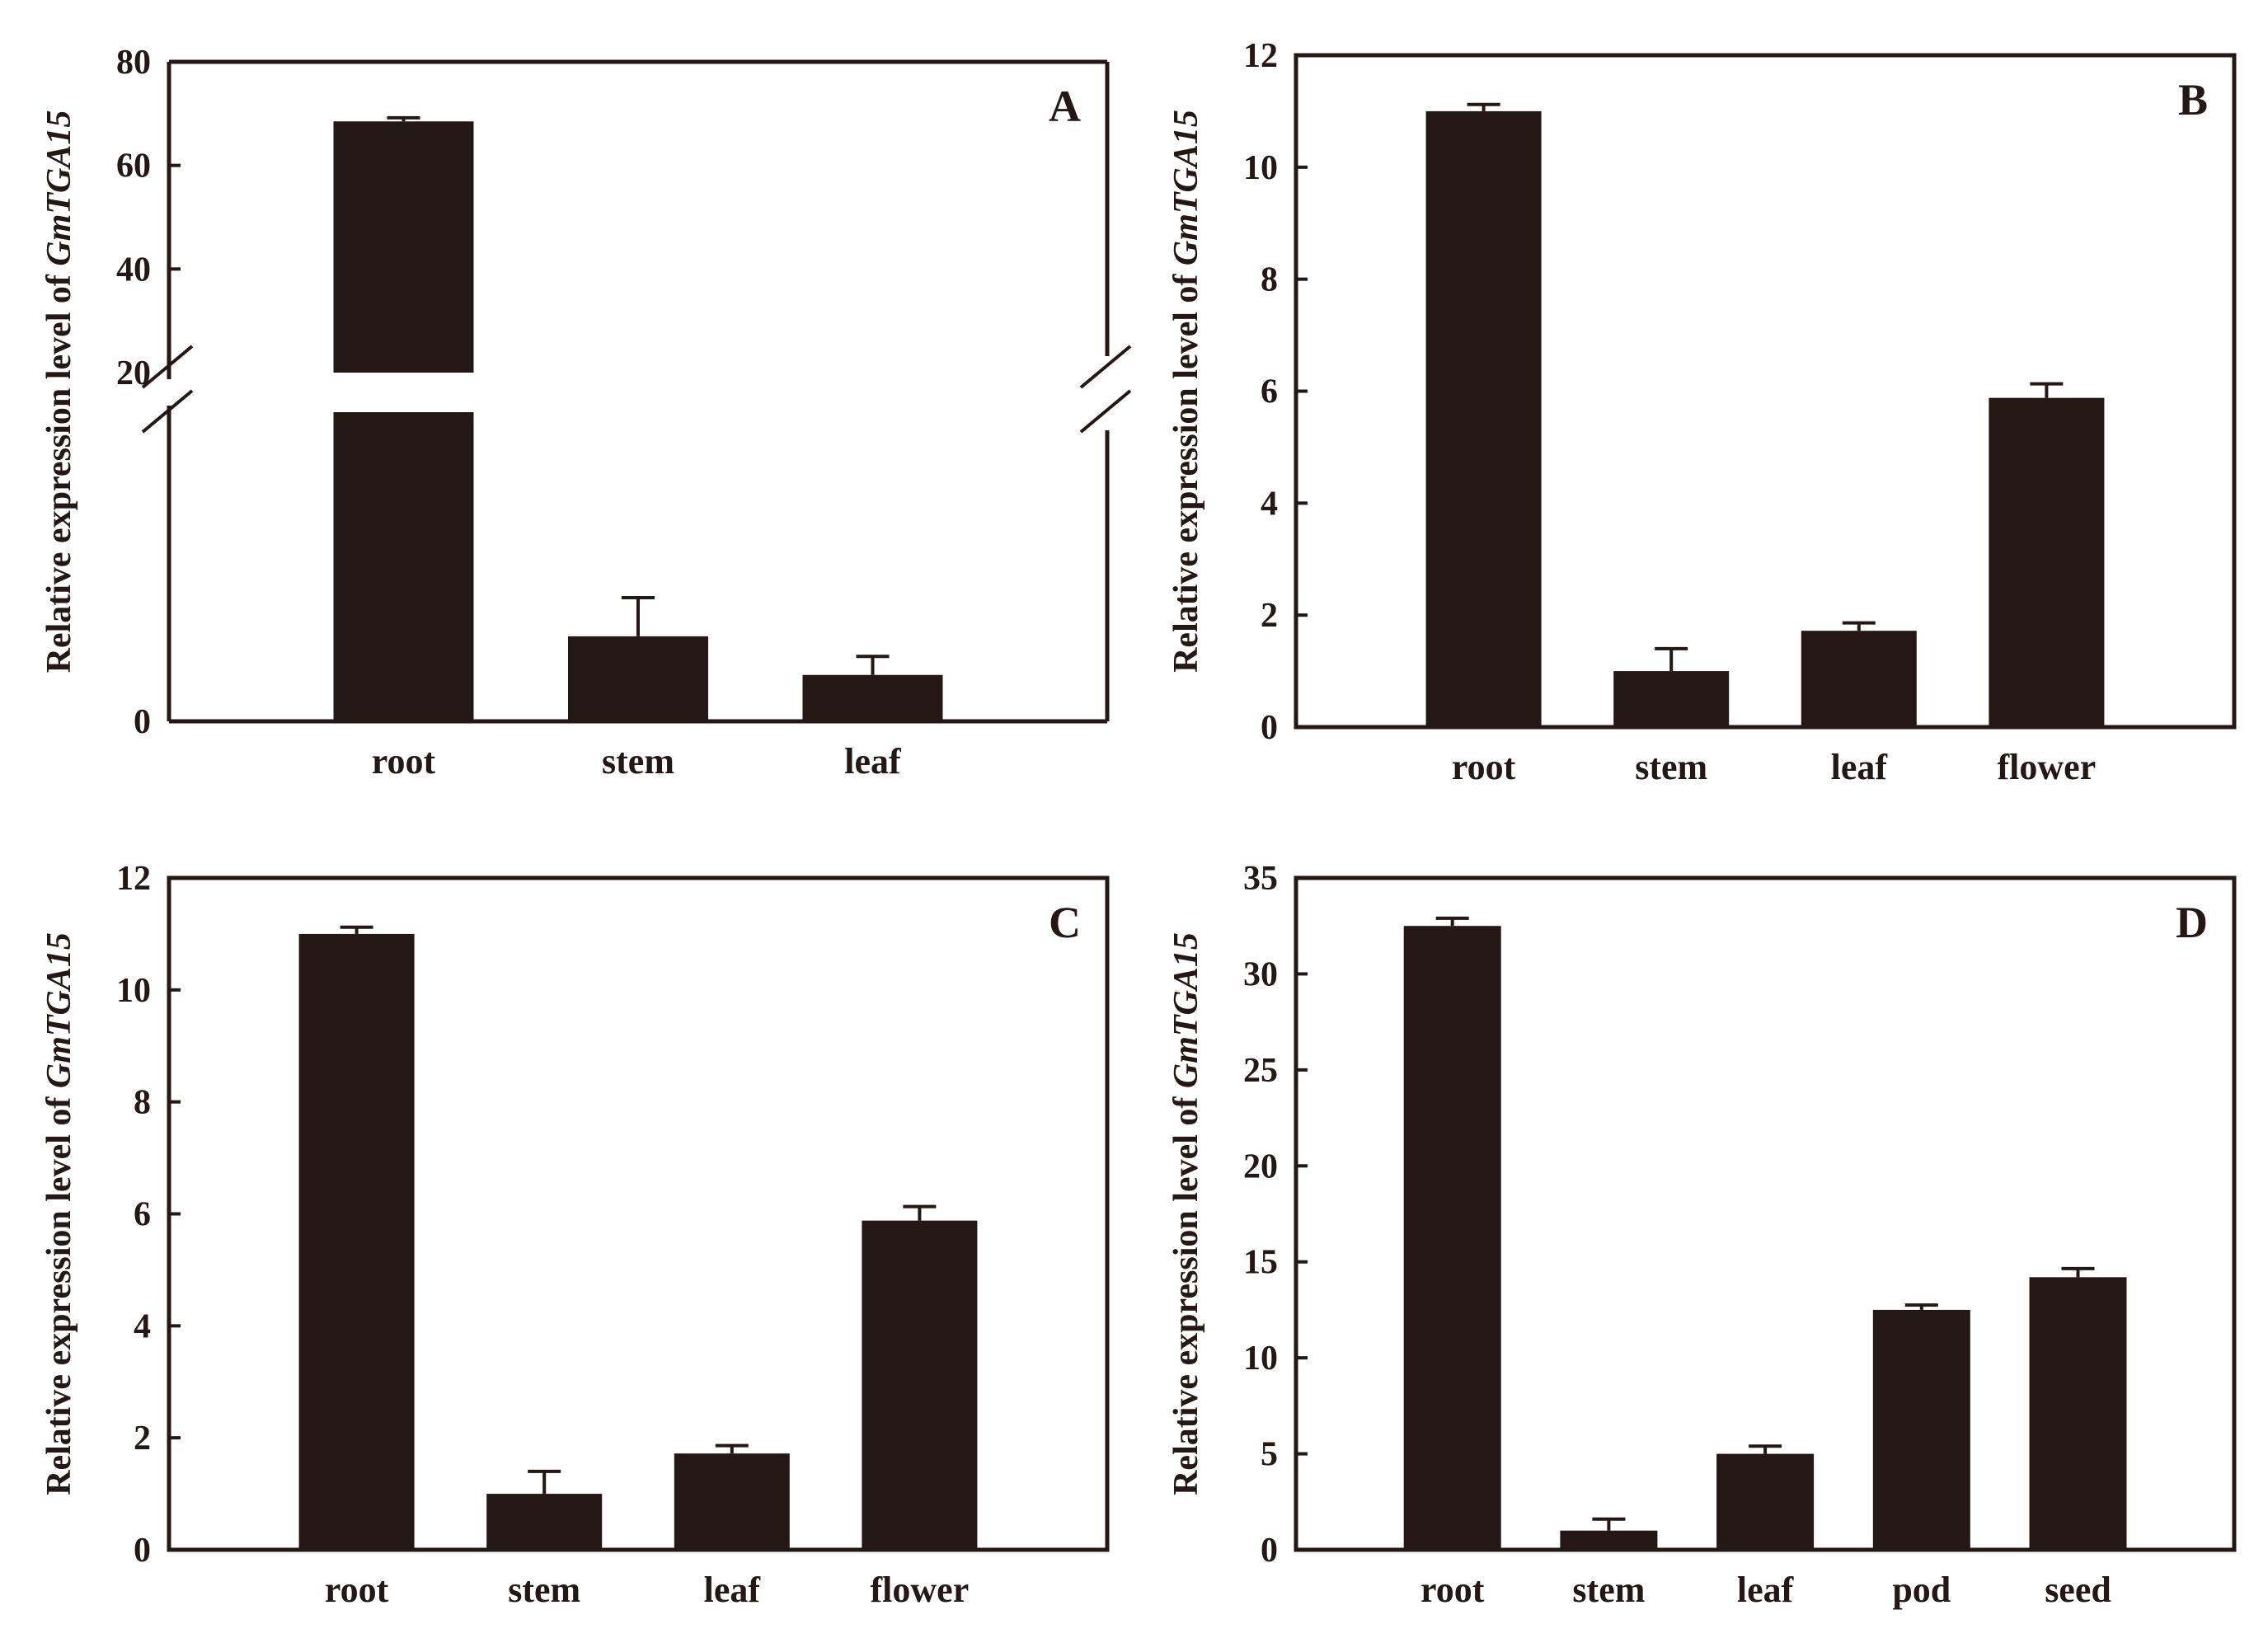 This screenshot has height=1638, width=2268. Describe the element at coordinates (1922, 1590) in the screenshot. I see `category-label-pod: pod` at that location.